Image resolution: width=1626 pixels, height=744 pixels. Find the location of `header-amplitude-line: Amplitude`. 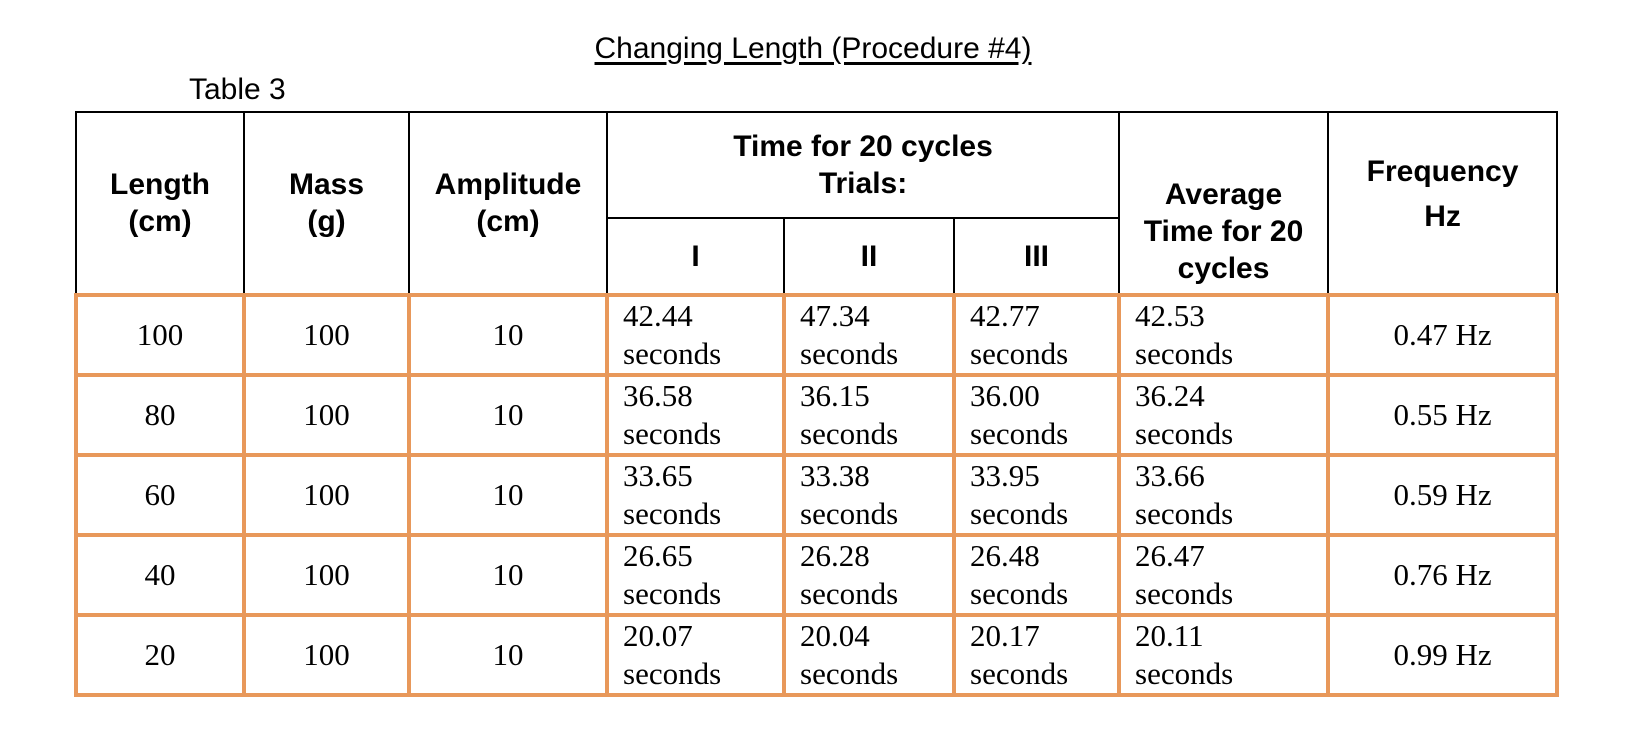

header-amplitude-line: Amplitude is located at coordinates (508, 184).